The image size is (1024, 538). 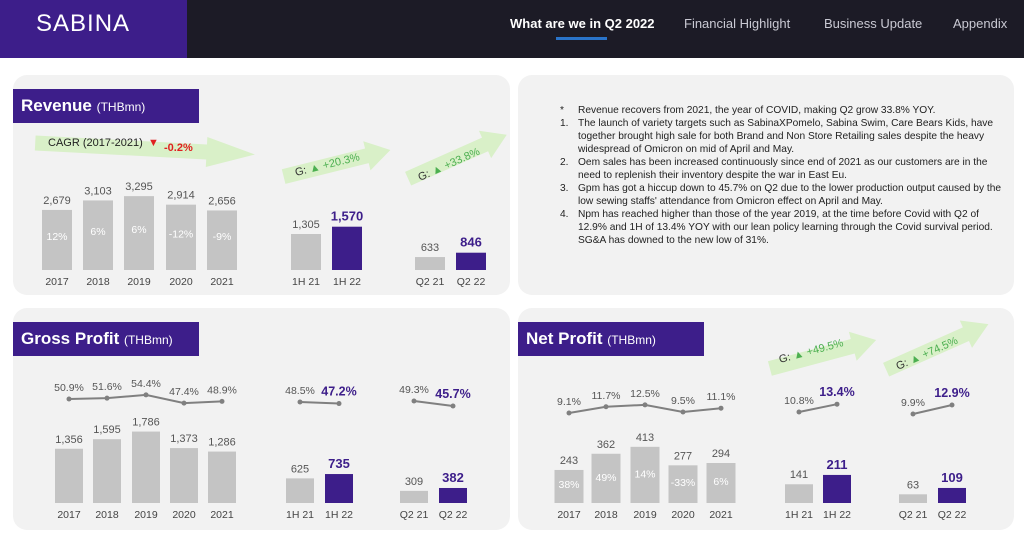 What do you see at coordinates (568, 485) in the screenshot?
I see `growth-label: 38%` at bounding box center [568, 485].